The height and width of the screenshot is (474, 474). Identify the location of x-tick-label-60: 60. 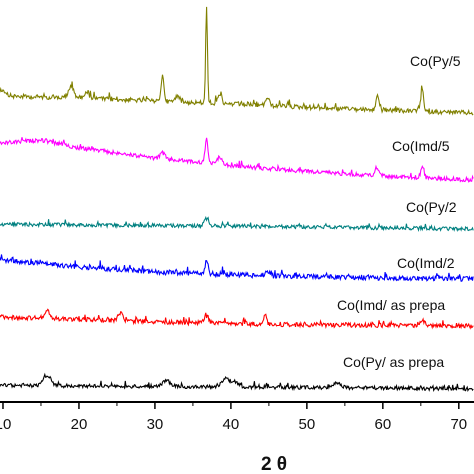
(382, 424).